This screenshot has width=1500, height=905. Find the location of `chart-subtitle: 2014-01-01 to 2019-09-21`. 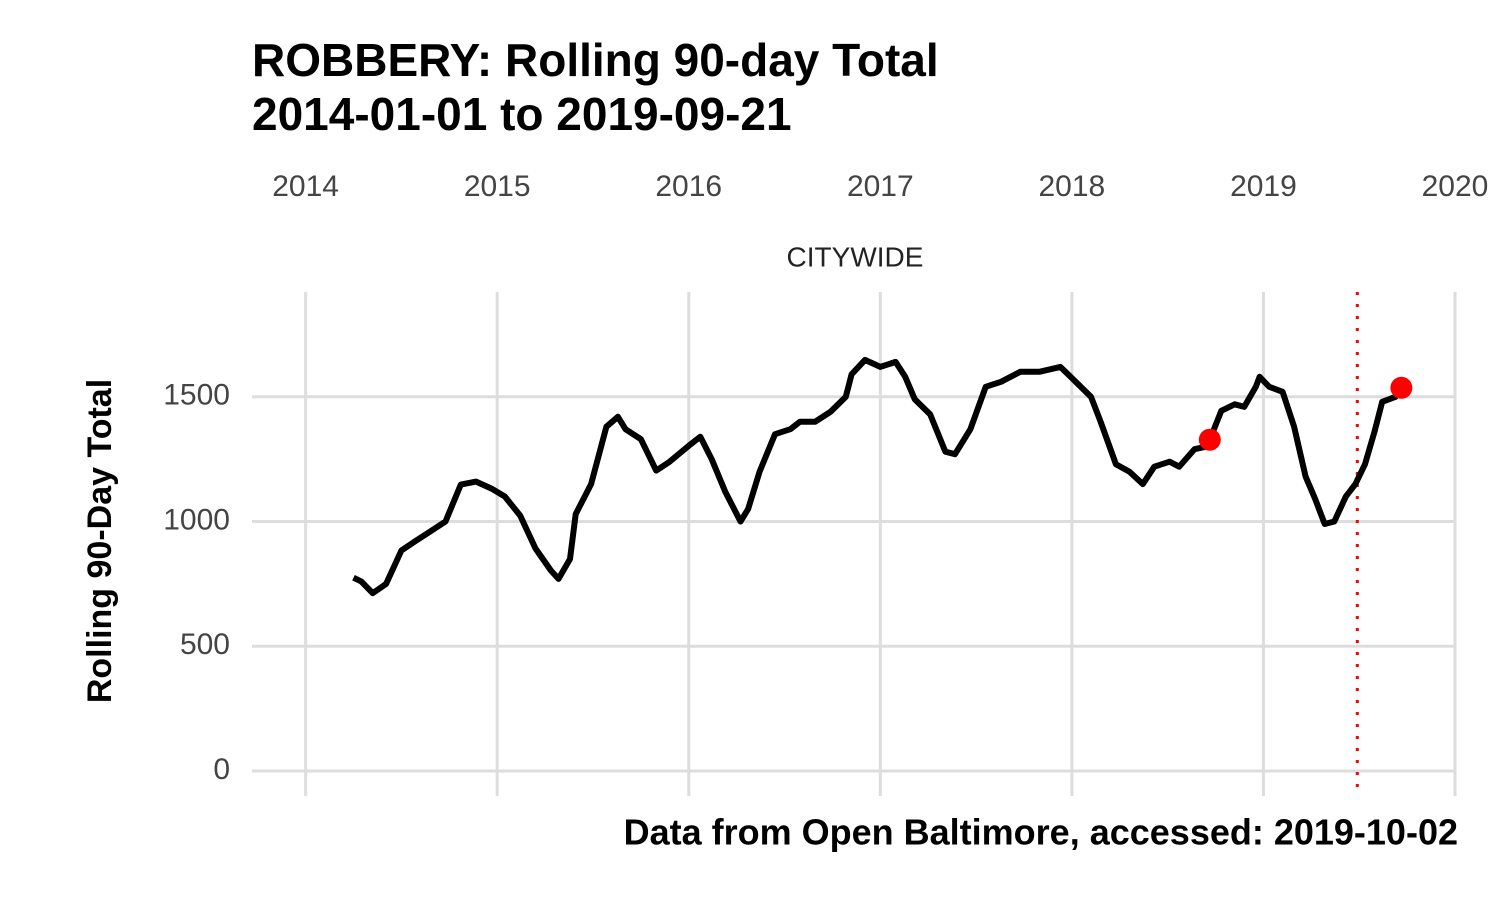

chart-subtitle: 2014-01-01 to 2019-09-21 is located at coordinates (522, 114).